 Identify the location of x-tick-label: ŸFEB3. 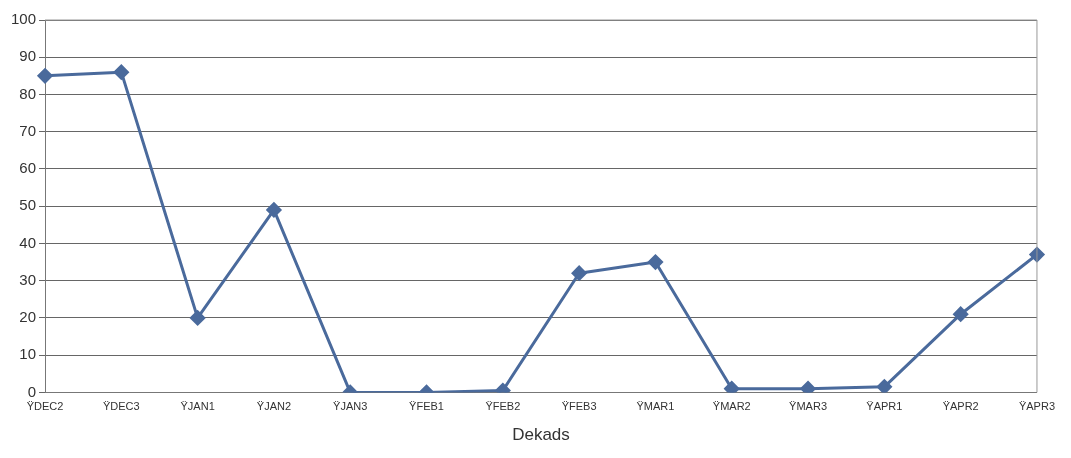
(579, 406).